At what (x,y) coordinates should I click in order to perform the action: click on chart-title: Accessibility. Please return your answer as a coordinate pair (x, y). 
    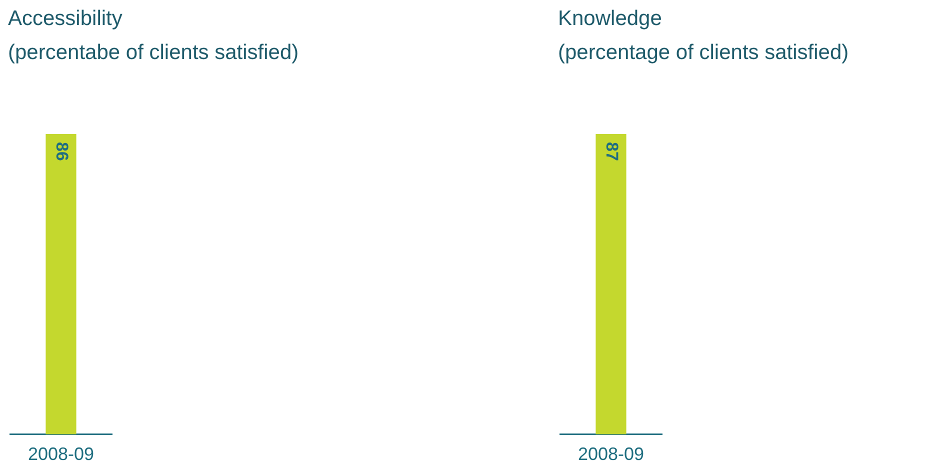
    Looking at the image, I should click on (65, 19).